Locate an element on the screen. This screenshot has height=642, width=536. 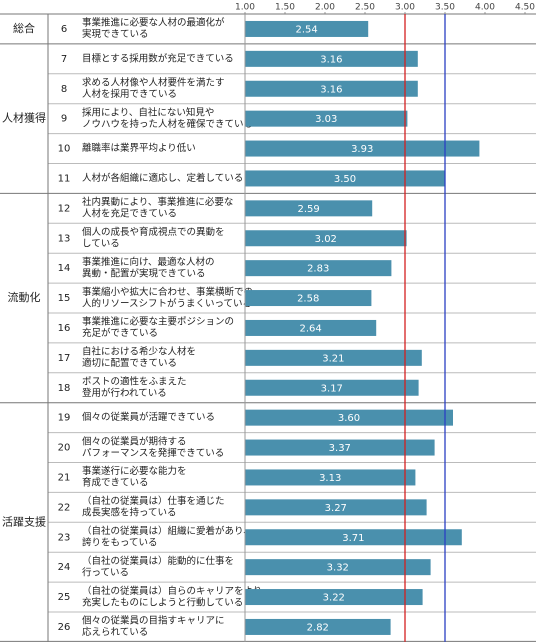
value-label: 2.64 is located at coordinates (310, 328).